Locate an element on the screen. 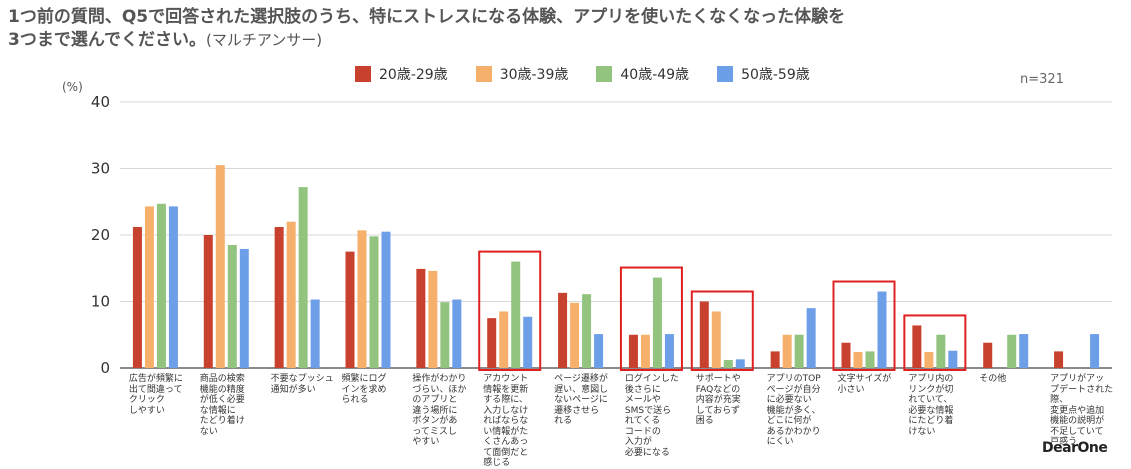 The height and width of the screenshot is (469, 1131). x-tick-label: ログインした 後さらに メールや SMSで送ら れてくる コードの 入力が 必要になる is located at coordinates (651, 416).